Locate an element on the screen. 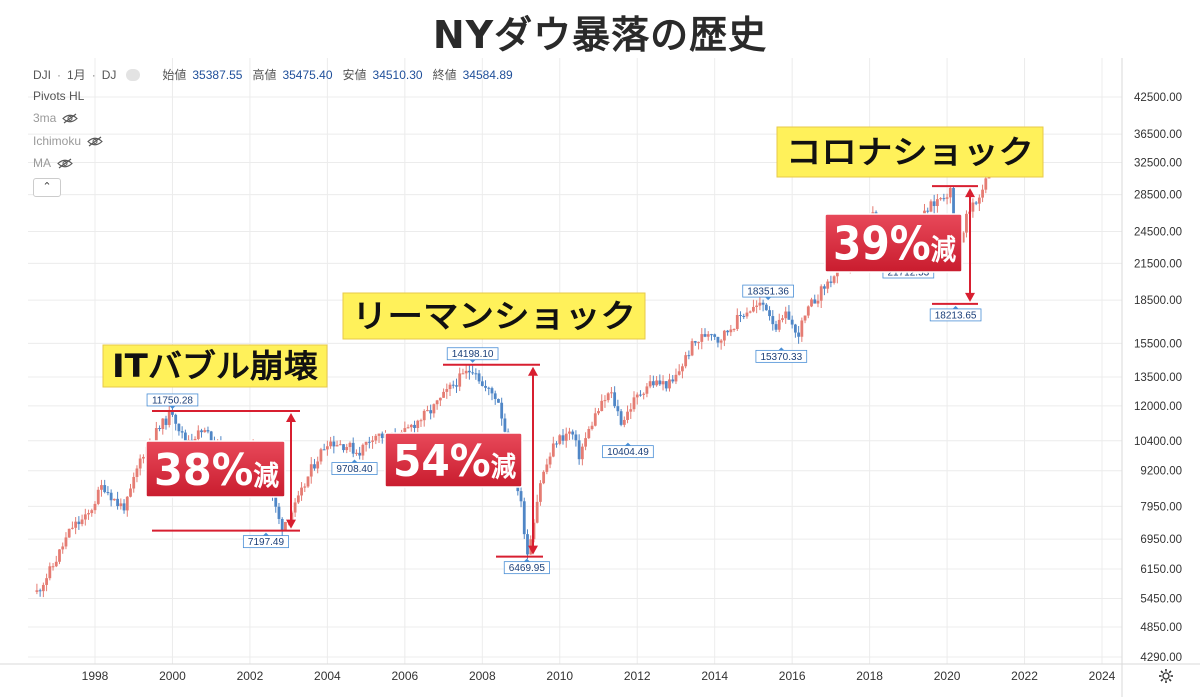  indicator-ma: MA is located at coordinates (53, 163).